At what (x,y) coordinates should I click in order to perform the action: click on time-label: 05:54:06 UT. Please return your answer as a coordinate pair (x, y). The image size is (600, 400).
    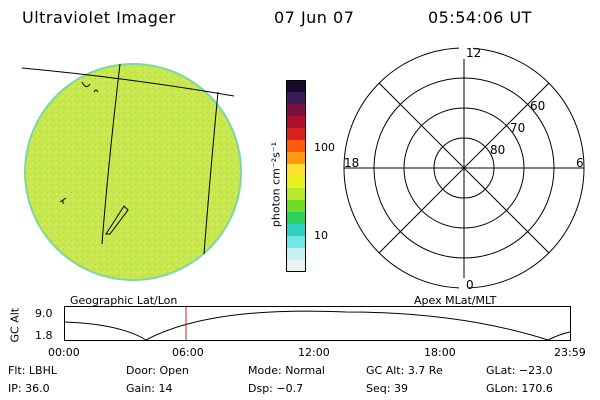
    Looking at the image, I should click on (480, 17).